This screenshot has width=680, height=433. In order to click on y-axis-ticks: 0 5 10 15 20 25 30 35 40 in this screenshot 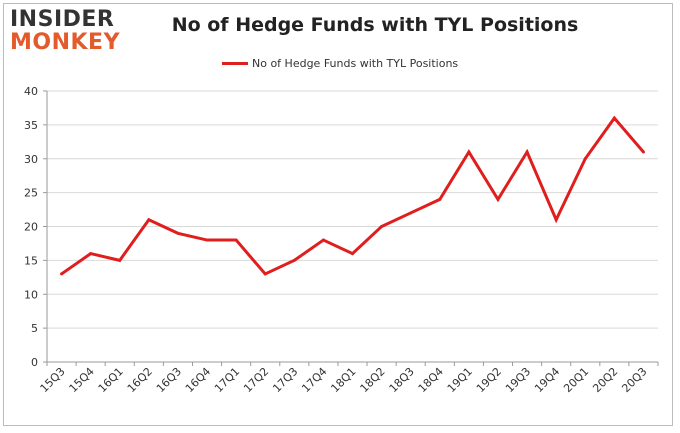, I will do `click(35, 227)`.